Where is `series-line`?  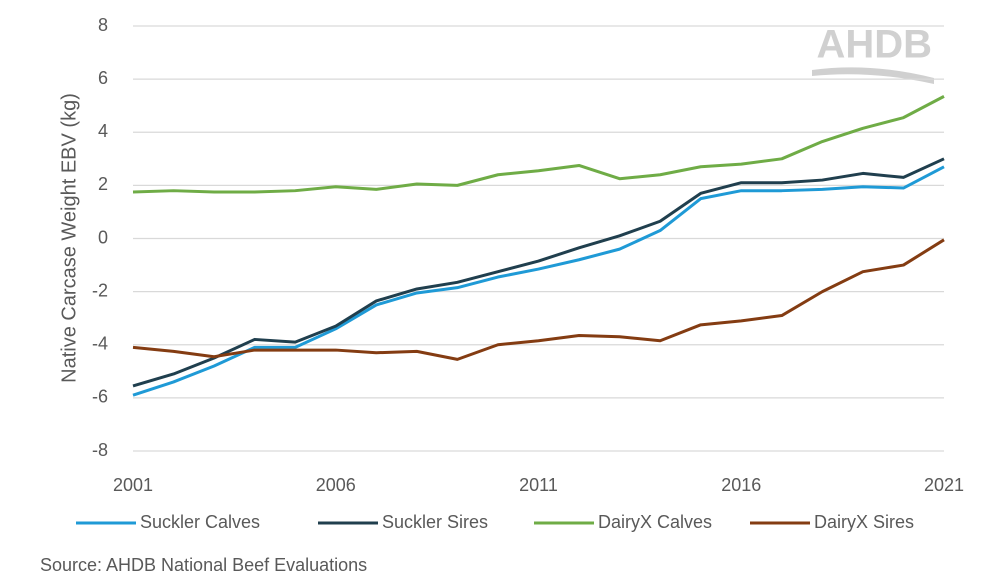 series-line is located at coordinates (538, 144).